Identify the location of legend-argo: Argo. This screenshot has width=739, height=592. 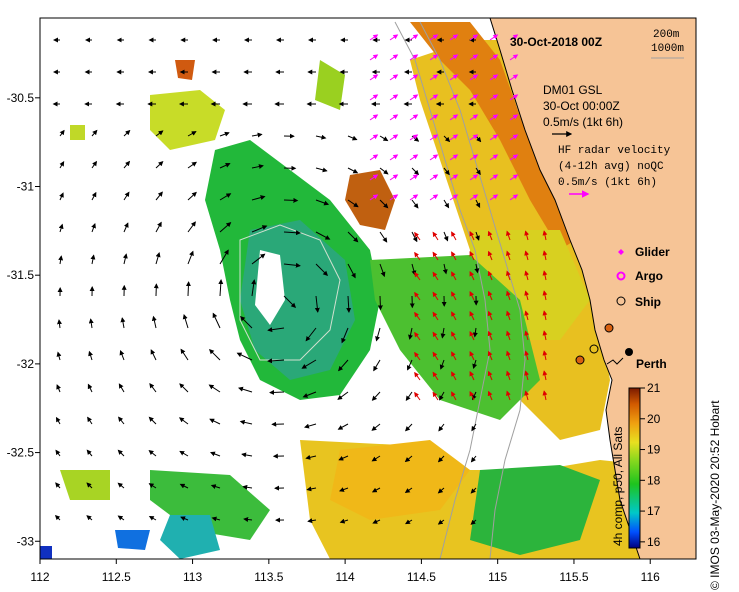
(649, 276).